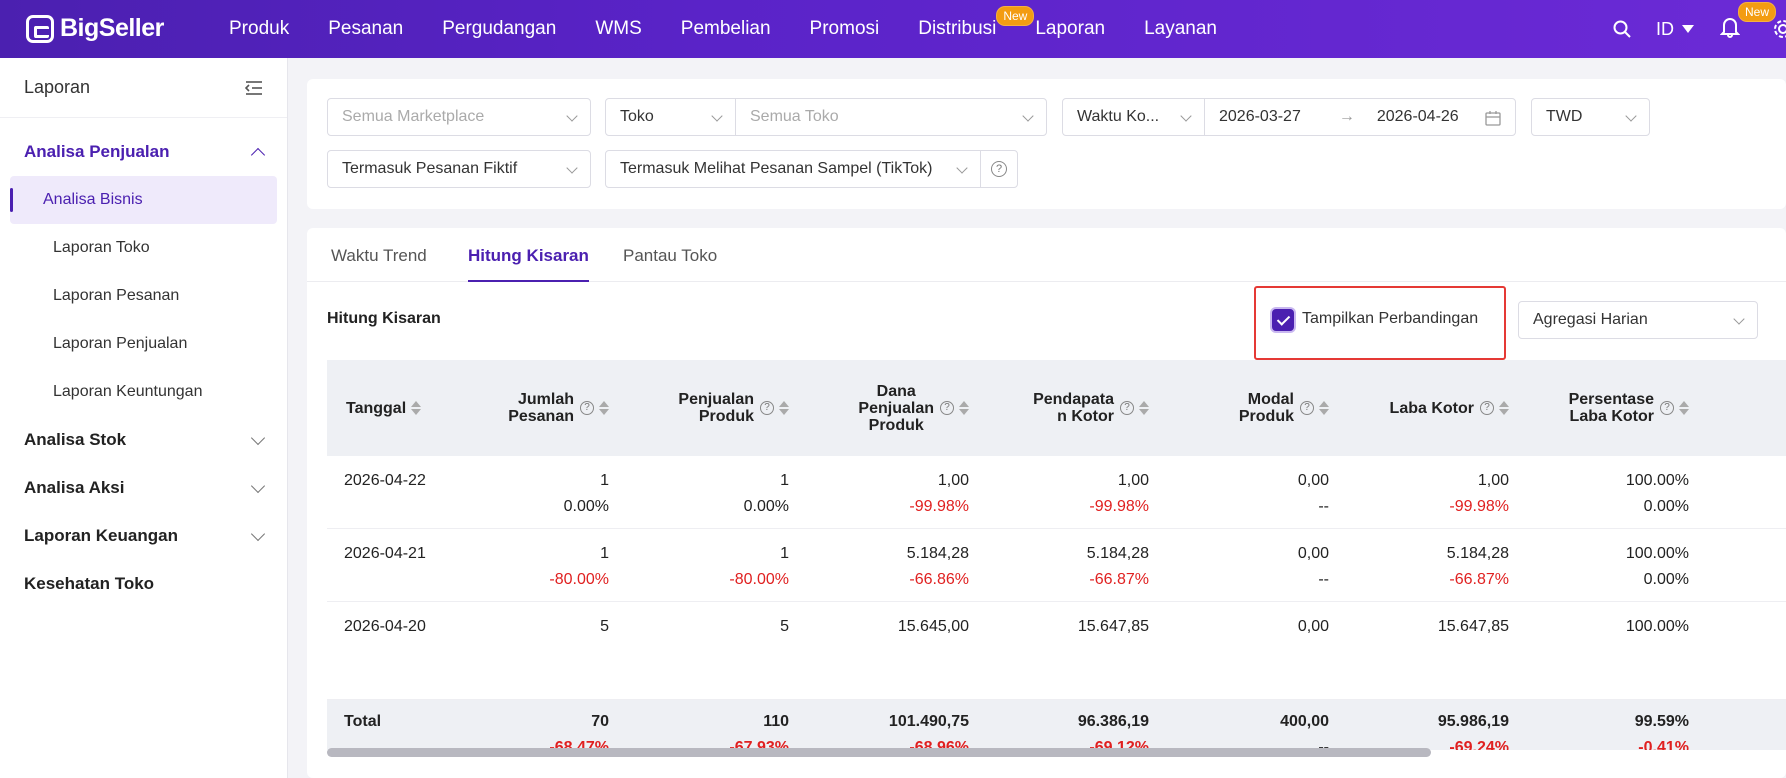  I want to click on tab-waktu-trend: Waktu Trend, so click(379, 255).